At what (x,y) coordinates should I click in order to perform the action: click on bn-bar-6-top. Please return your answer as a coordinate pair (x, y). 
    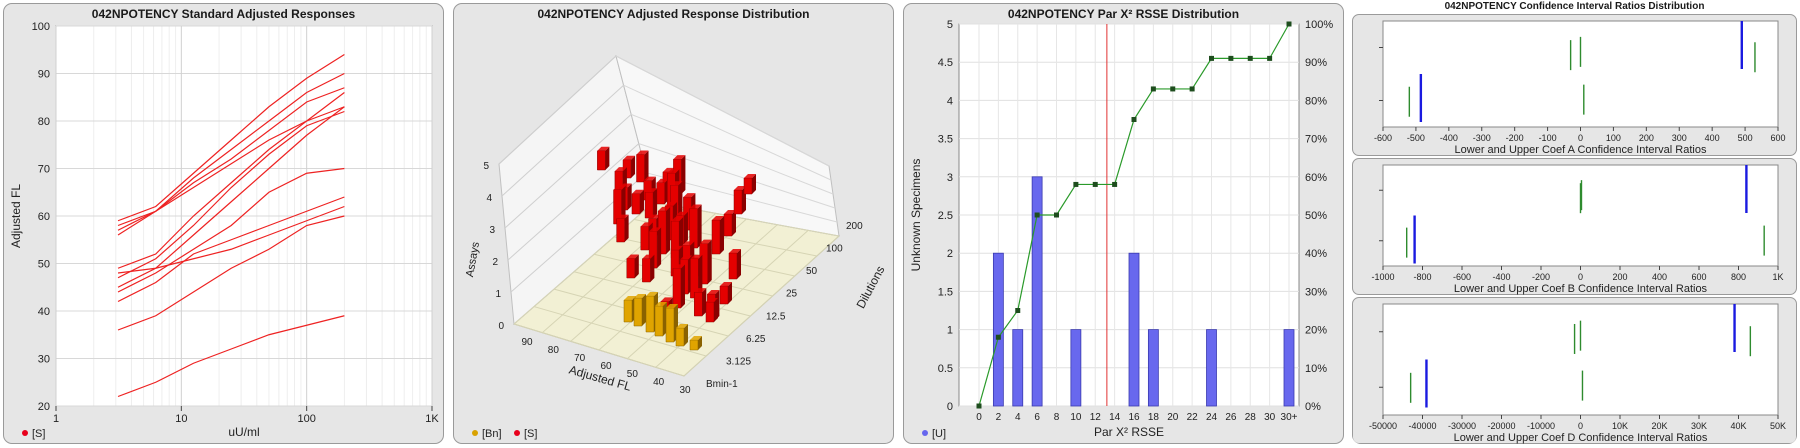
    Looking at the image, I should click on (696, 338).